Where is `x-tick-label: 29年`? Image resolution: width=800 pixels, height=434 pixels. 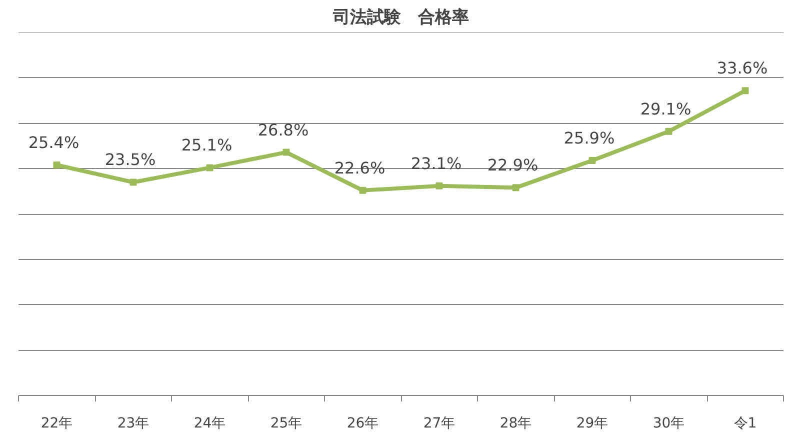
x-tick-label: 29年 is located at coordinates (592, 424).